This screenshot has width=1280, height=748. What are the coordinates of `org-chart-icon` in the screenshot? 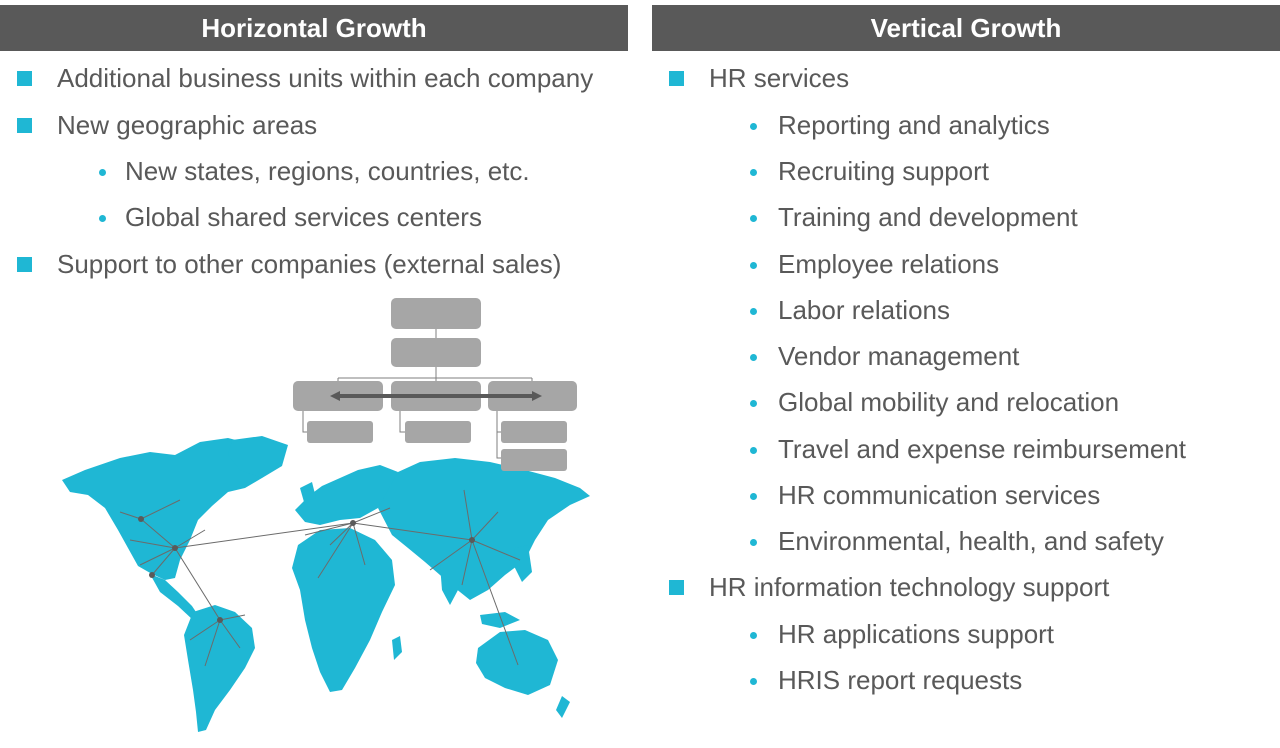 It's located at (435, 384).